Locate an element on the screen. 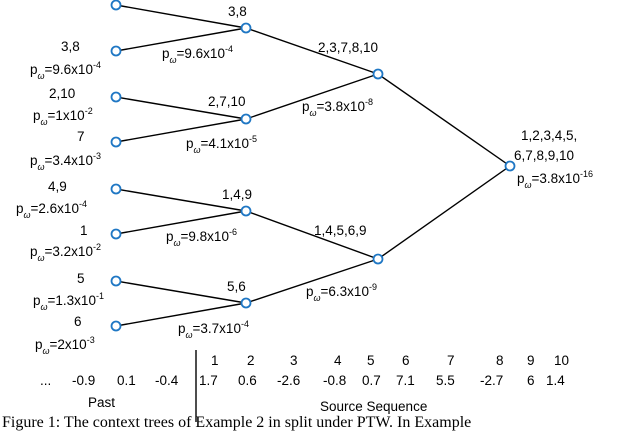  sequence-index: 9 is located at coordinates (531, 360).